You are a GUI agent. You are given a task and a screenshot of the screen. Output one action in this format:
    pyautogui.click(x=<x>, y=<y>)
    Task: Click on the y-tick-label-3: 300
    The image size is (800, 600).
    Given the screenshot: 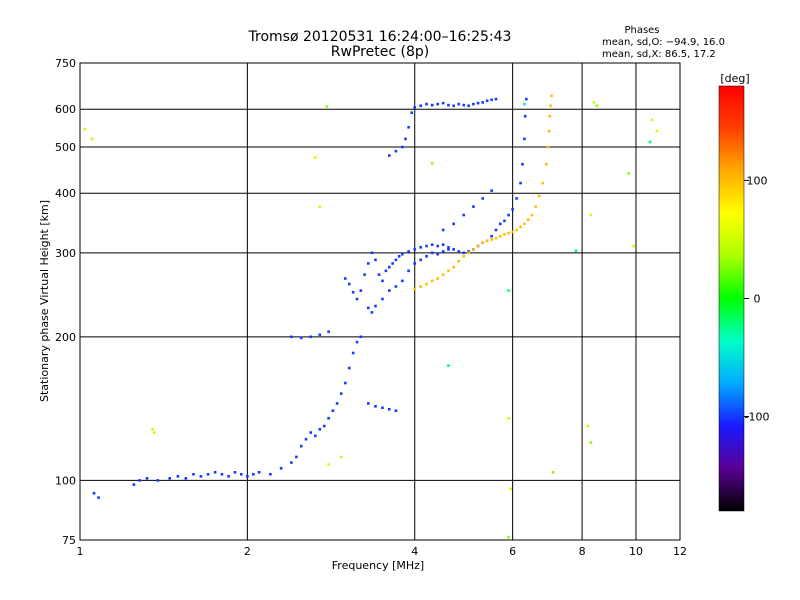 What is the action you would take?
    pyautogui.click(x=65, y=253)
    